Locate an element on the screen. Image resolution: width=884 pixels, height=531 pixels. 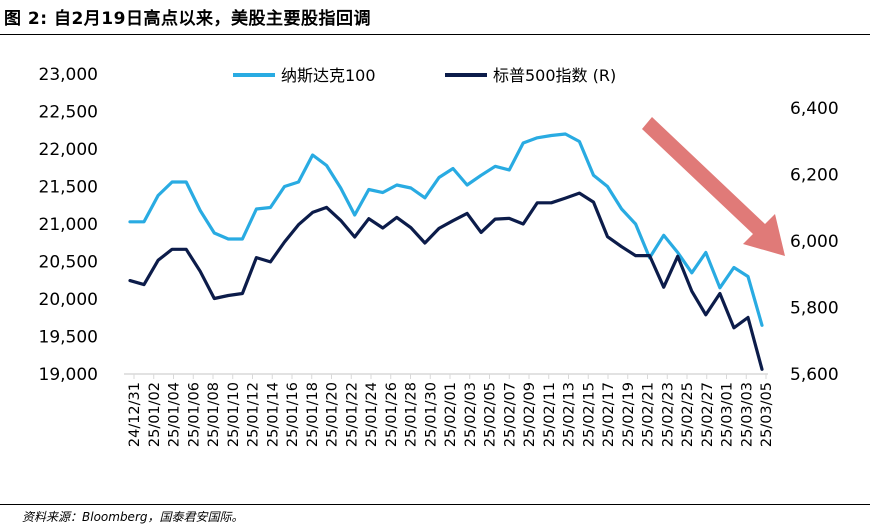
x-tick-label: 25/02/19 is located at coordinates (629, 414).